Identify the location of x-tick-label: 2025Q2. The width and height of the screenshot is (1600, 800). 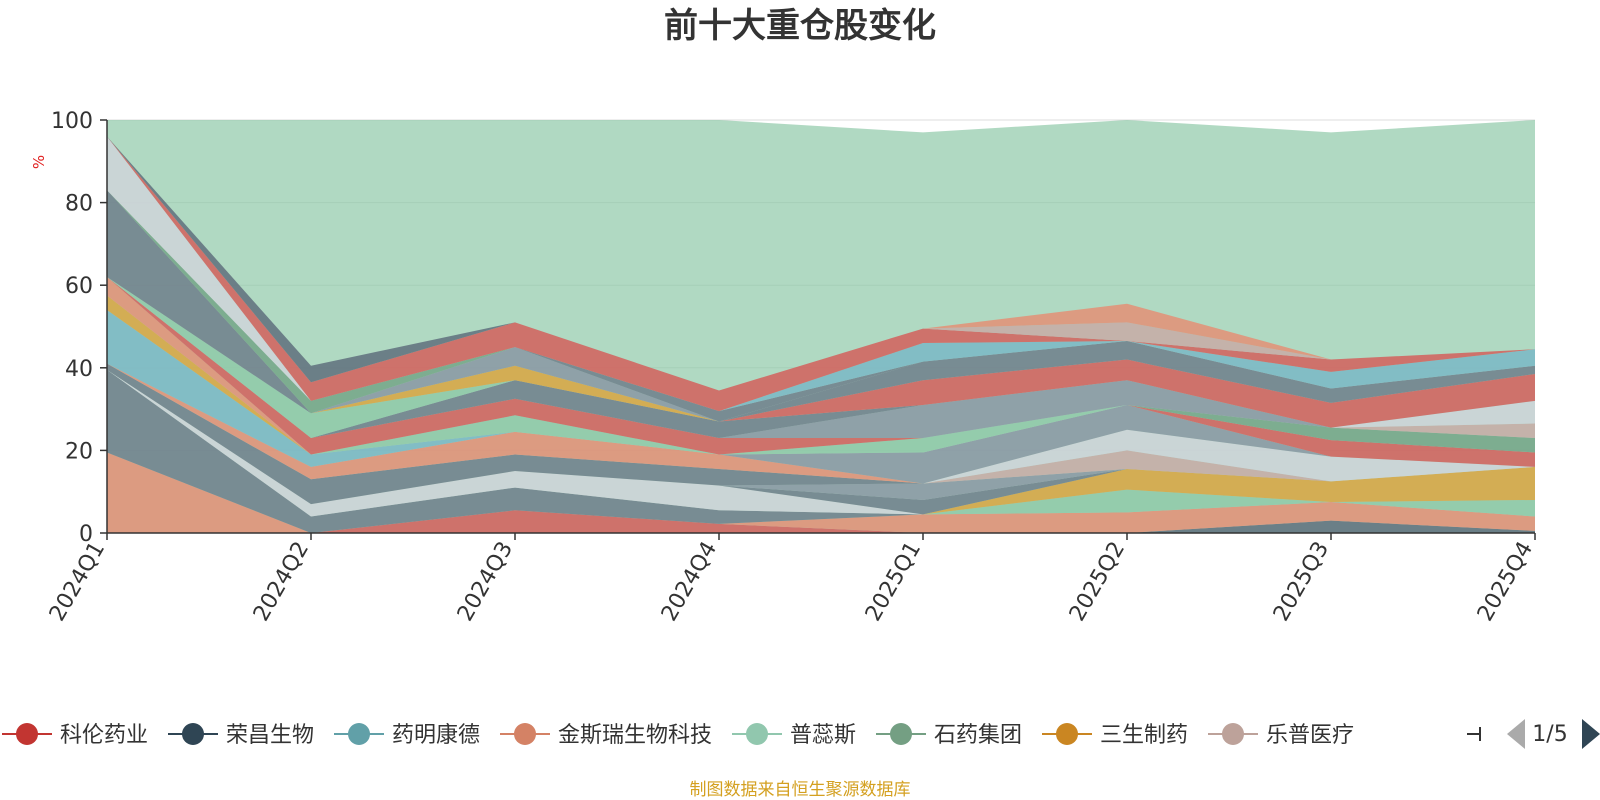
(1097, 582).